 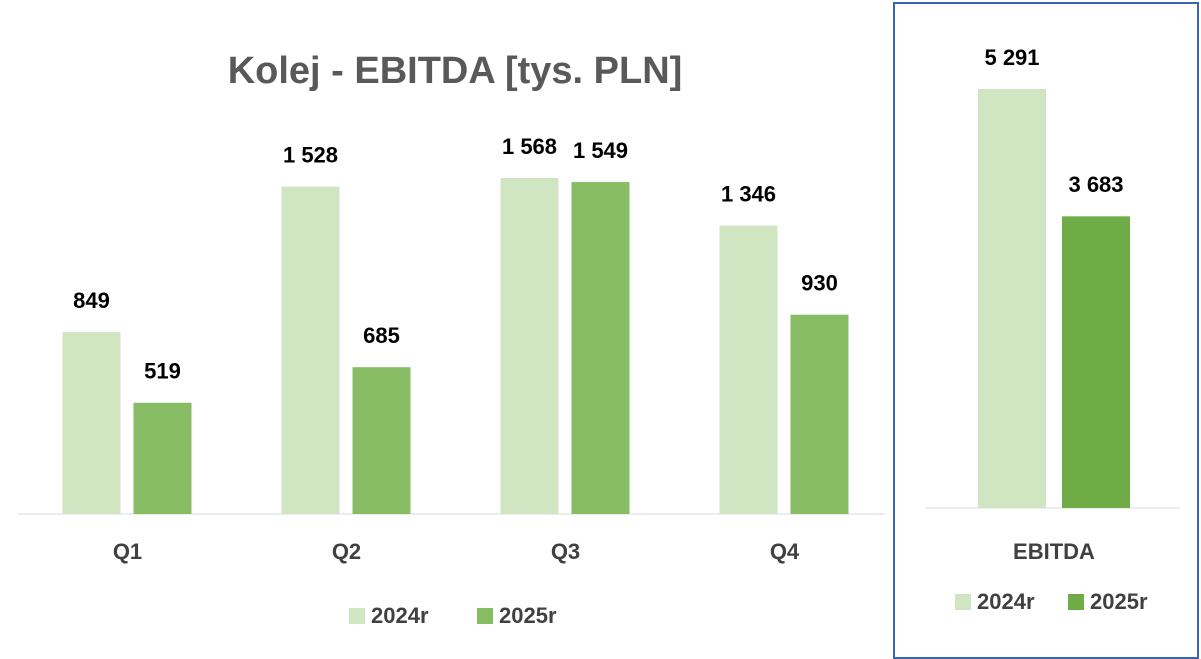 What do you see at coordinates (565, 551) in the screenshot?
I see `x-tick-label: Q3` at bounding box center [565, 551].